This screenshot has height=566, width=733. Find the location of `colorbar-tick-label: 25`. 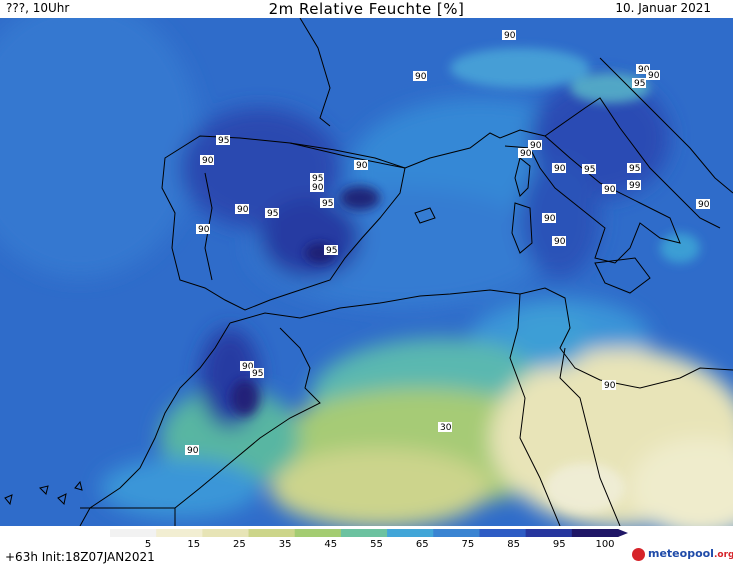

colorbar-tick-label: 25 is located at coordinates (239, 543).